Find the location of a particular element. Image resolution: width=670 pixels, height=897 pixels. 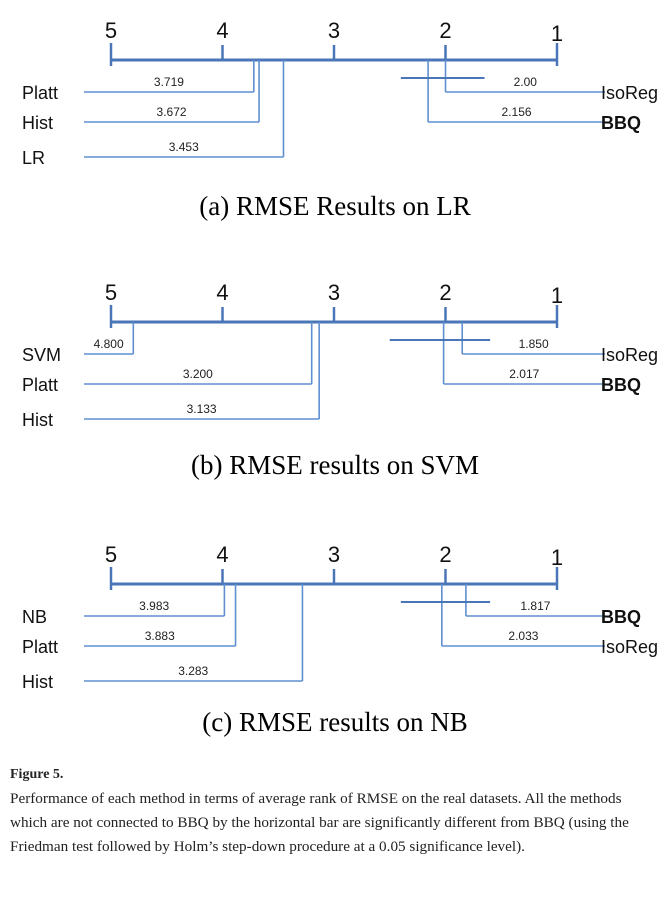

rank-value-hist: 3.672 is located at coordinates (172, 112).